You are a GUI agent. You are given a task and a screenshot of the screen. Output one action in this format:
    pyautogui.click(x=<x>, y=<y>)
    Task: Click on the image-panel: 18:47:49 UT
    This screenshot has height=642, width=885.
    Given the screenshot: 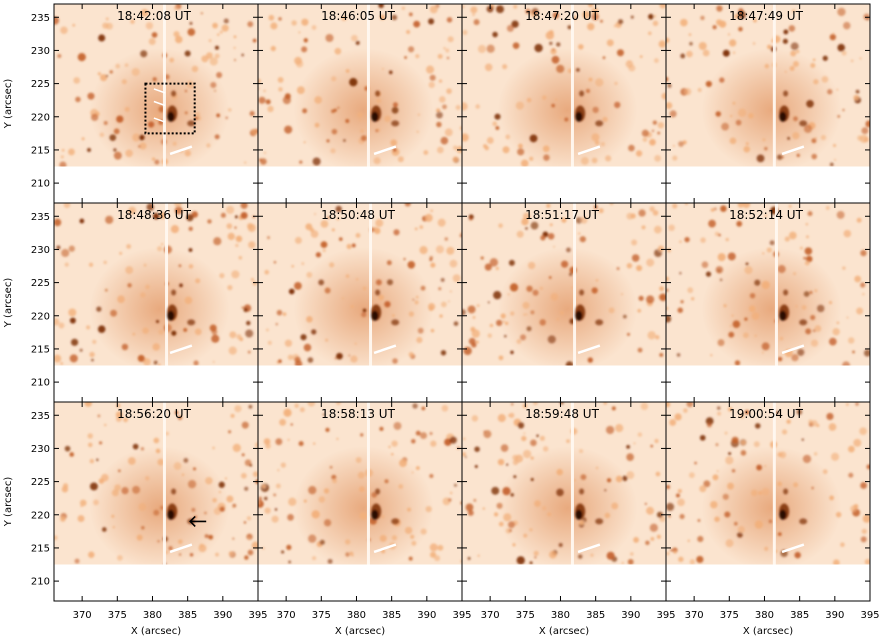 What is the action you would take?
    pyautogui.click(x=768, y=103)
    